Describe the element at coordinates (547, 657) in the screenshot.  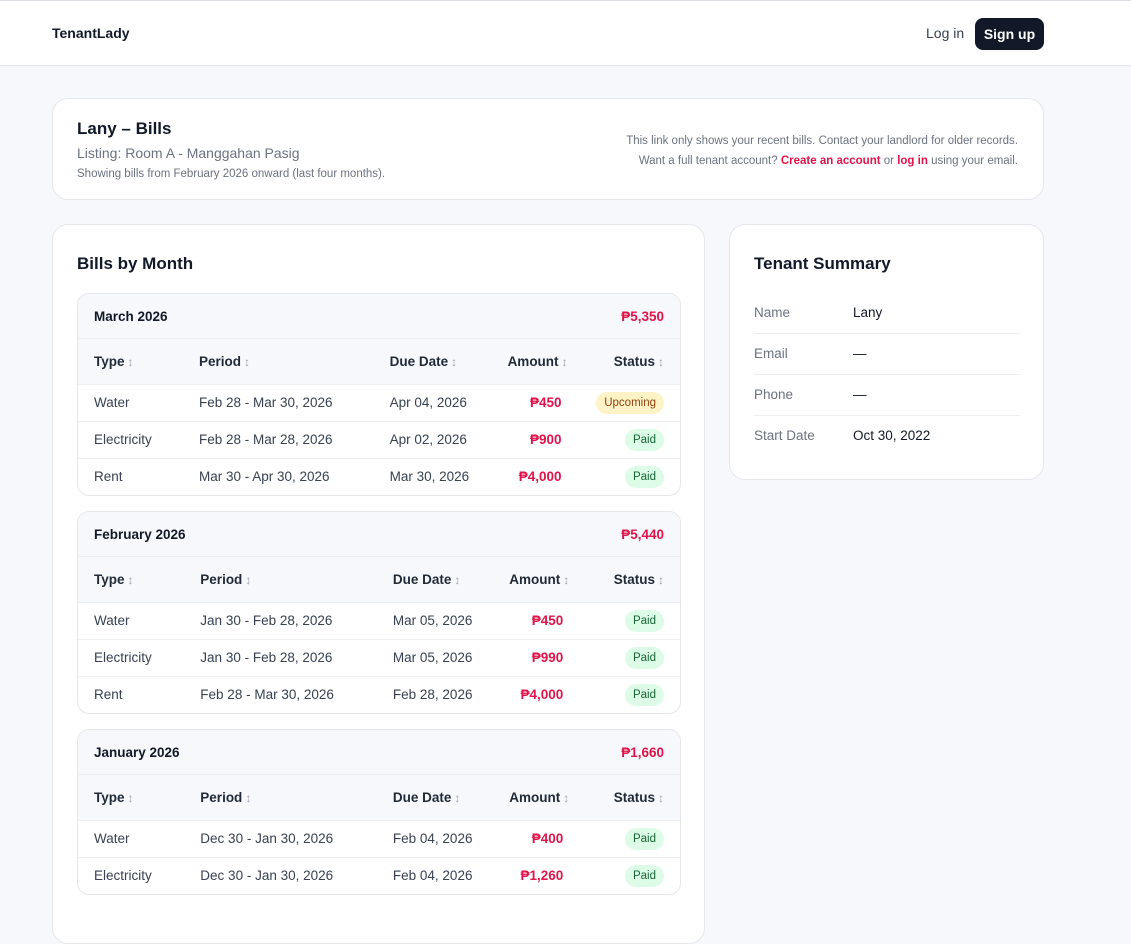
I see `bill-amount: ₱990` at that location.